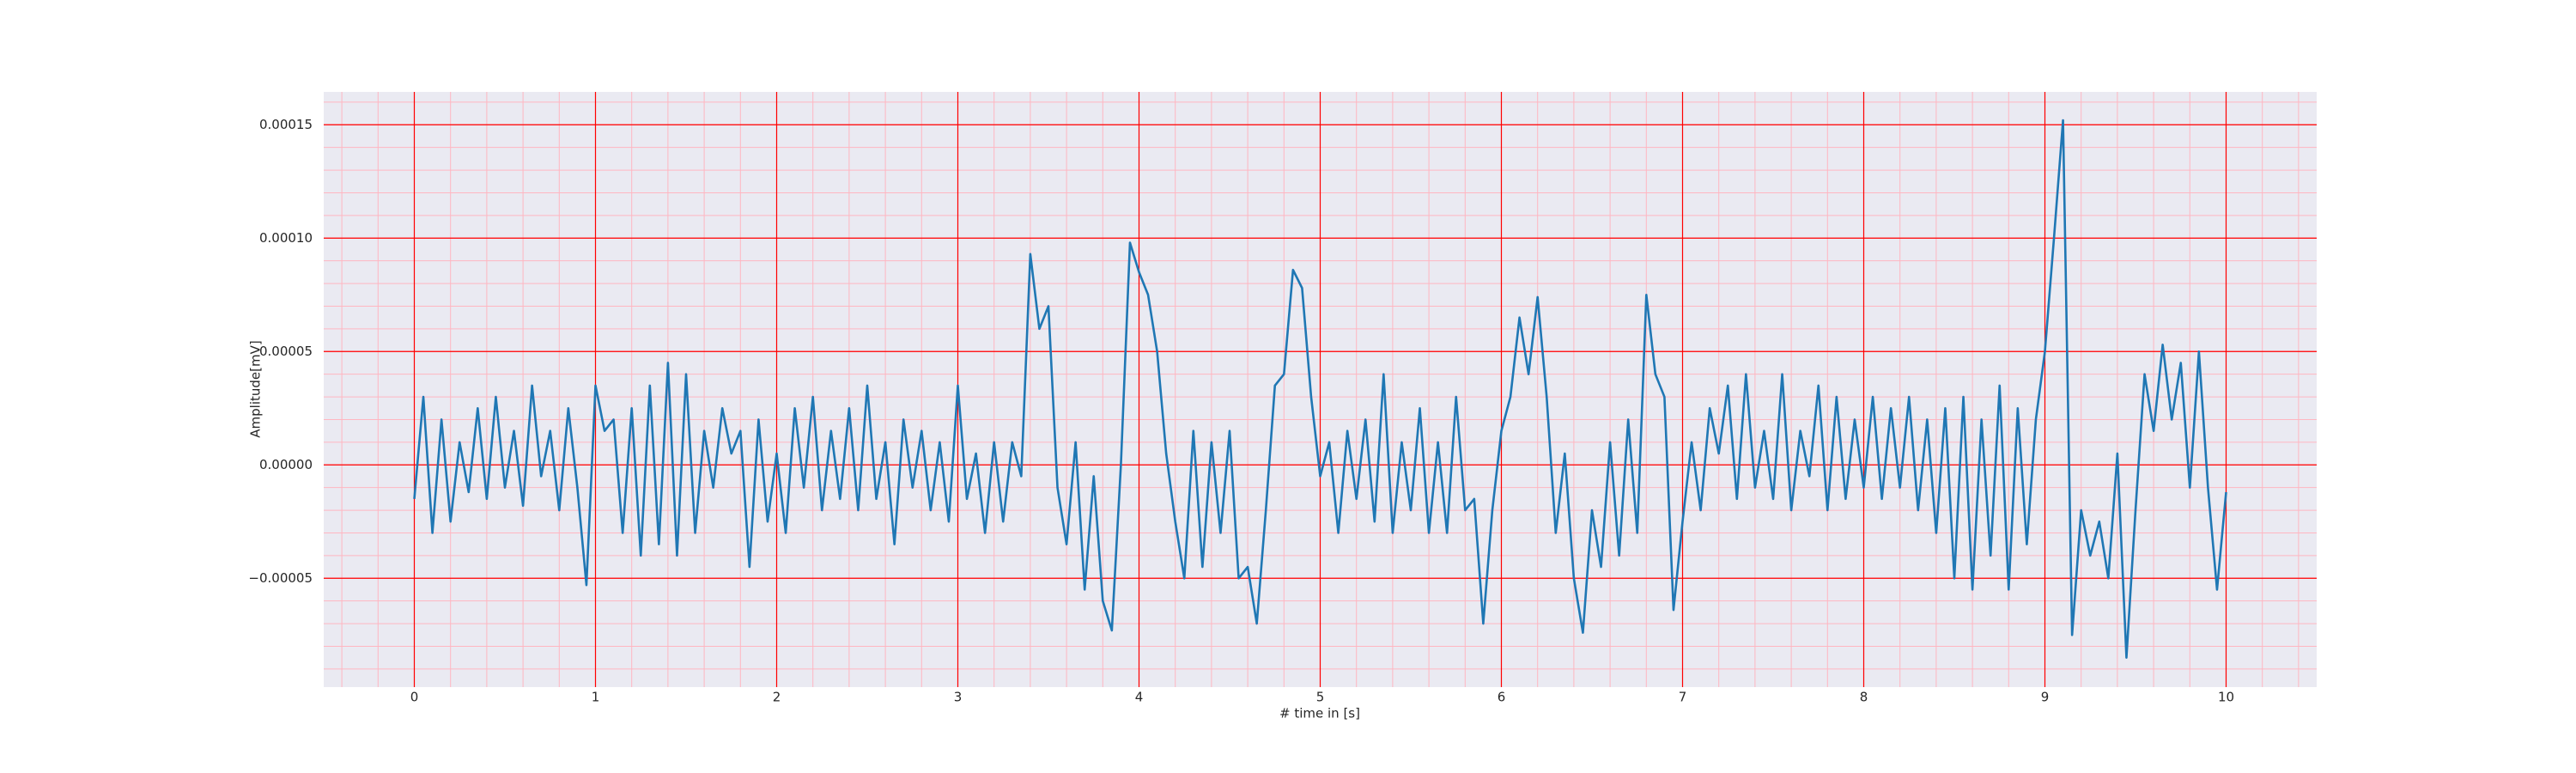  What do you see at coordinates (1319, 713) in the screenshot?
I see `x-axis-label: # time in [s]` at bounding box center [1319, 713].